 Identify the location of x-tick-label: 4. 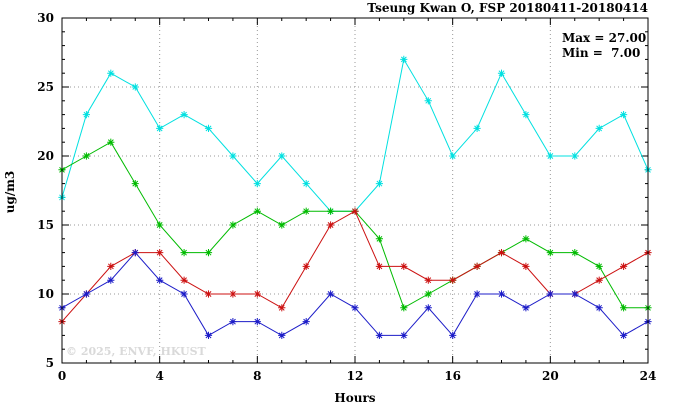
(159, 376).